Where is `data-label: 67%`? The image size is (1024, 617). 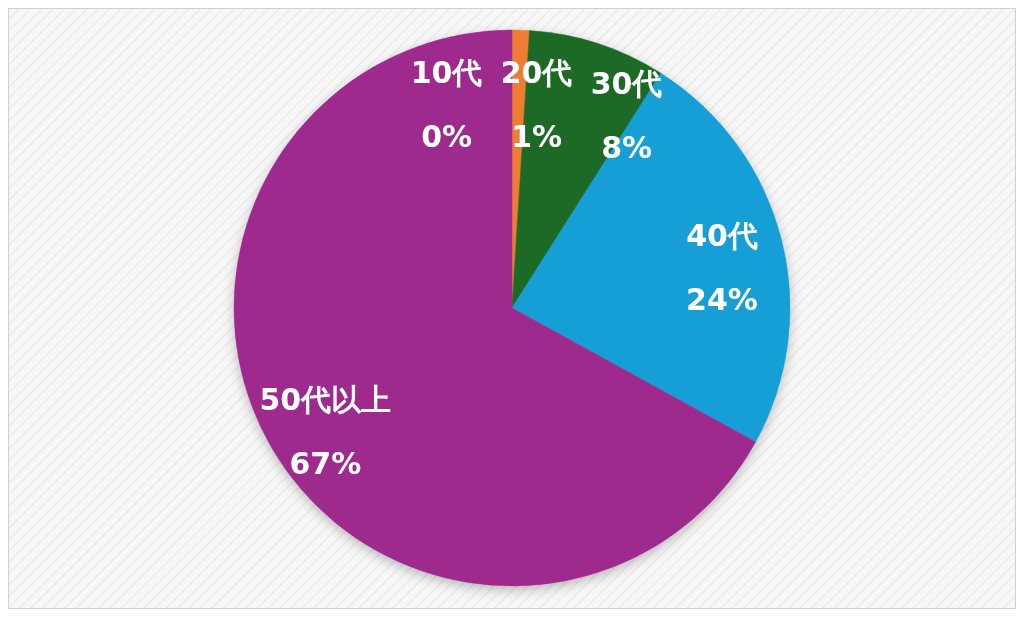 data-label: 67% is located at coordinates (325, 464).